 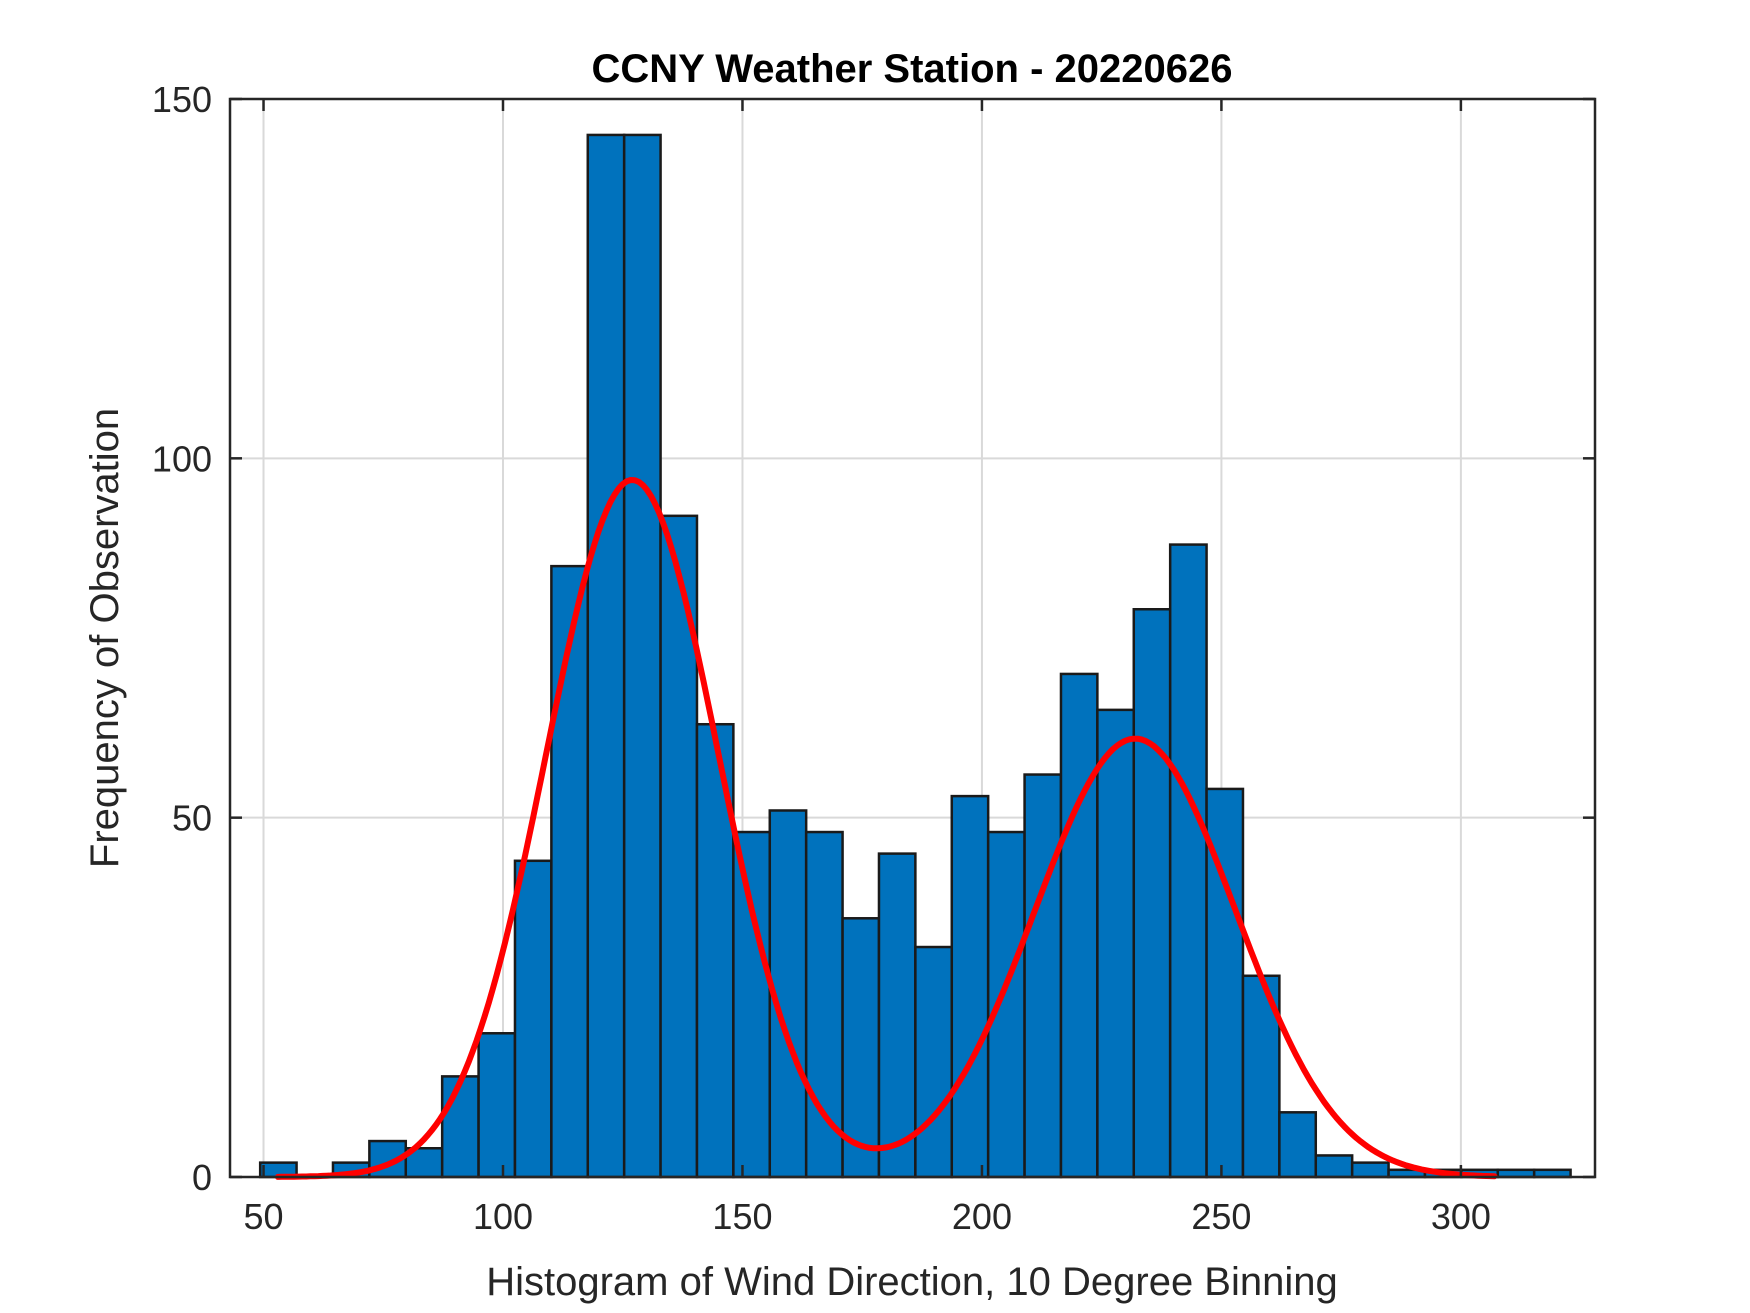 I want to click on x-tick-label: 250, so click(x=1221, y=1216).